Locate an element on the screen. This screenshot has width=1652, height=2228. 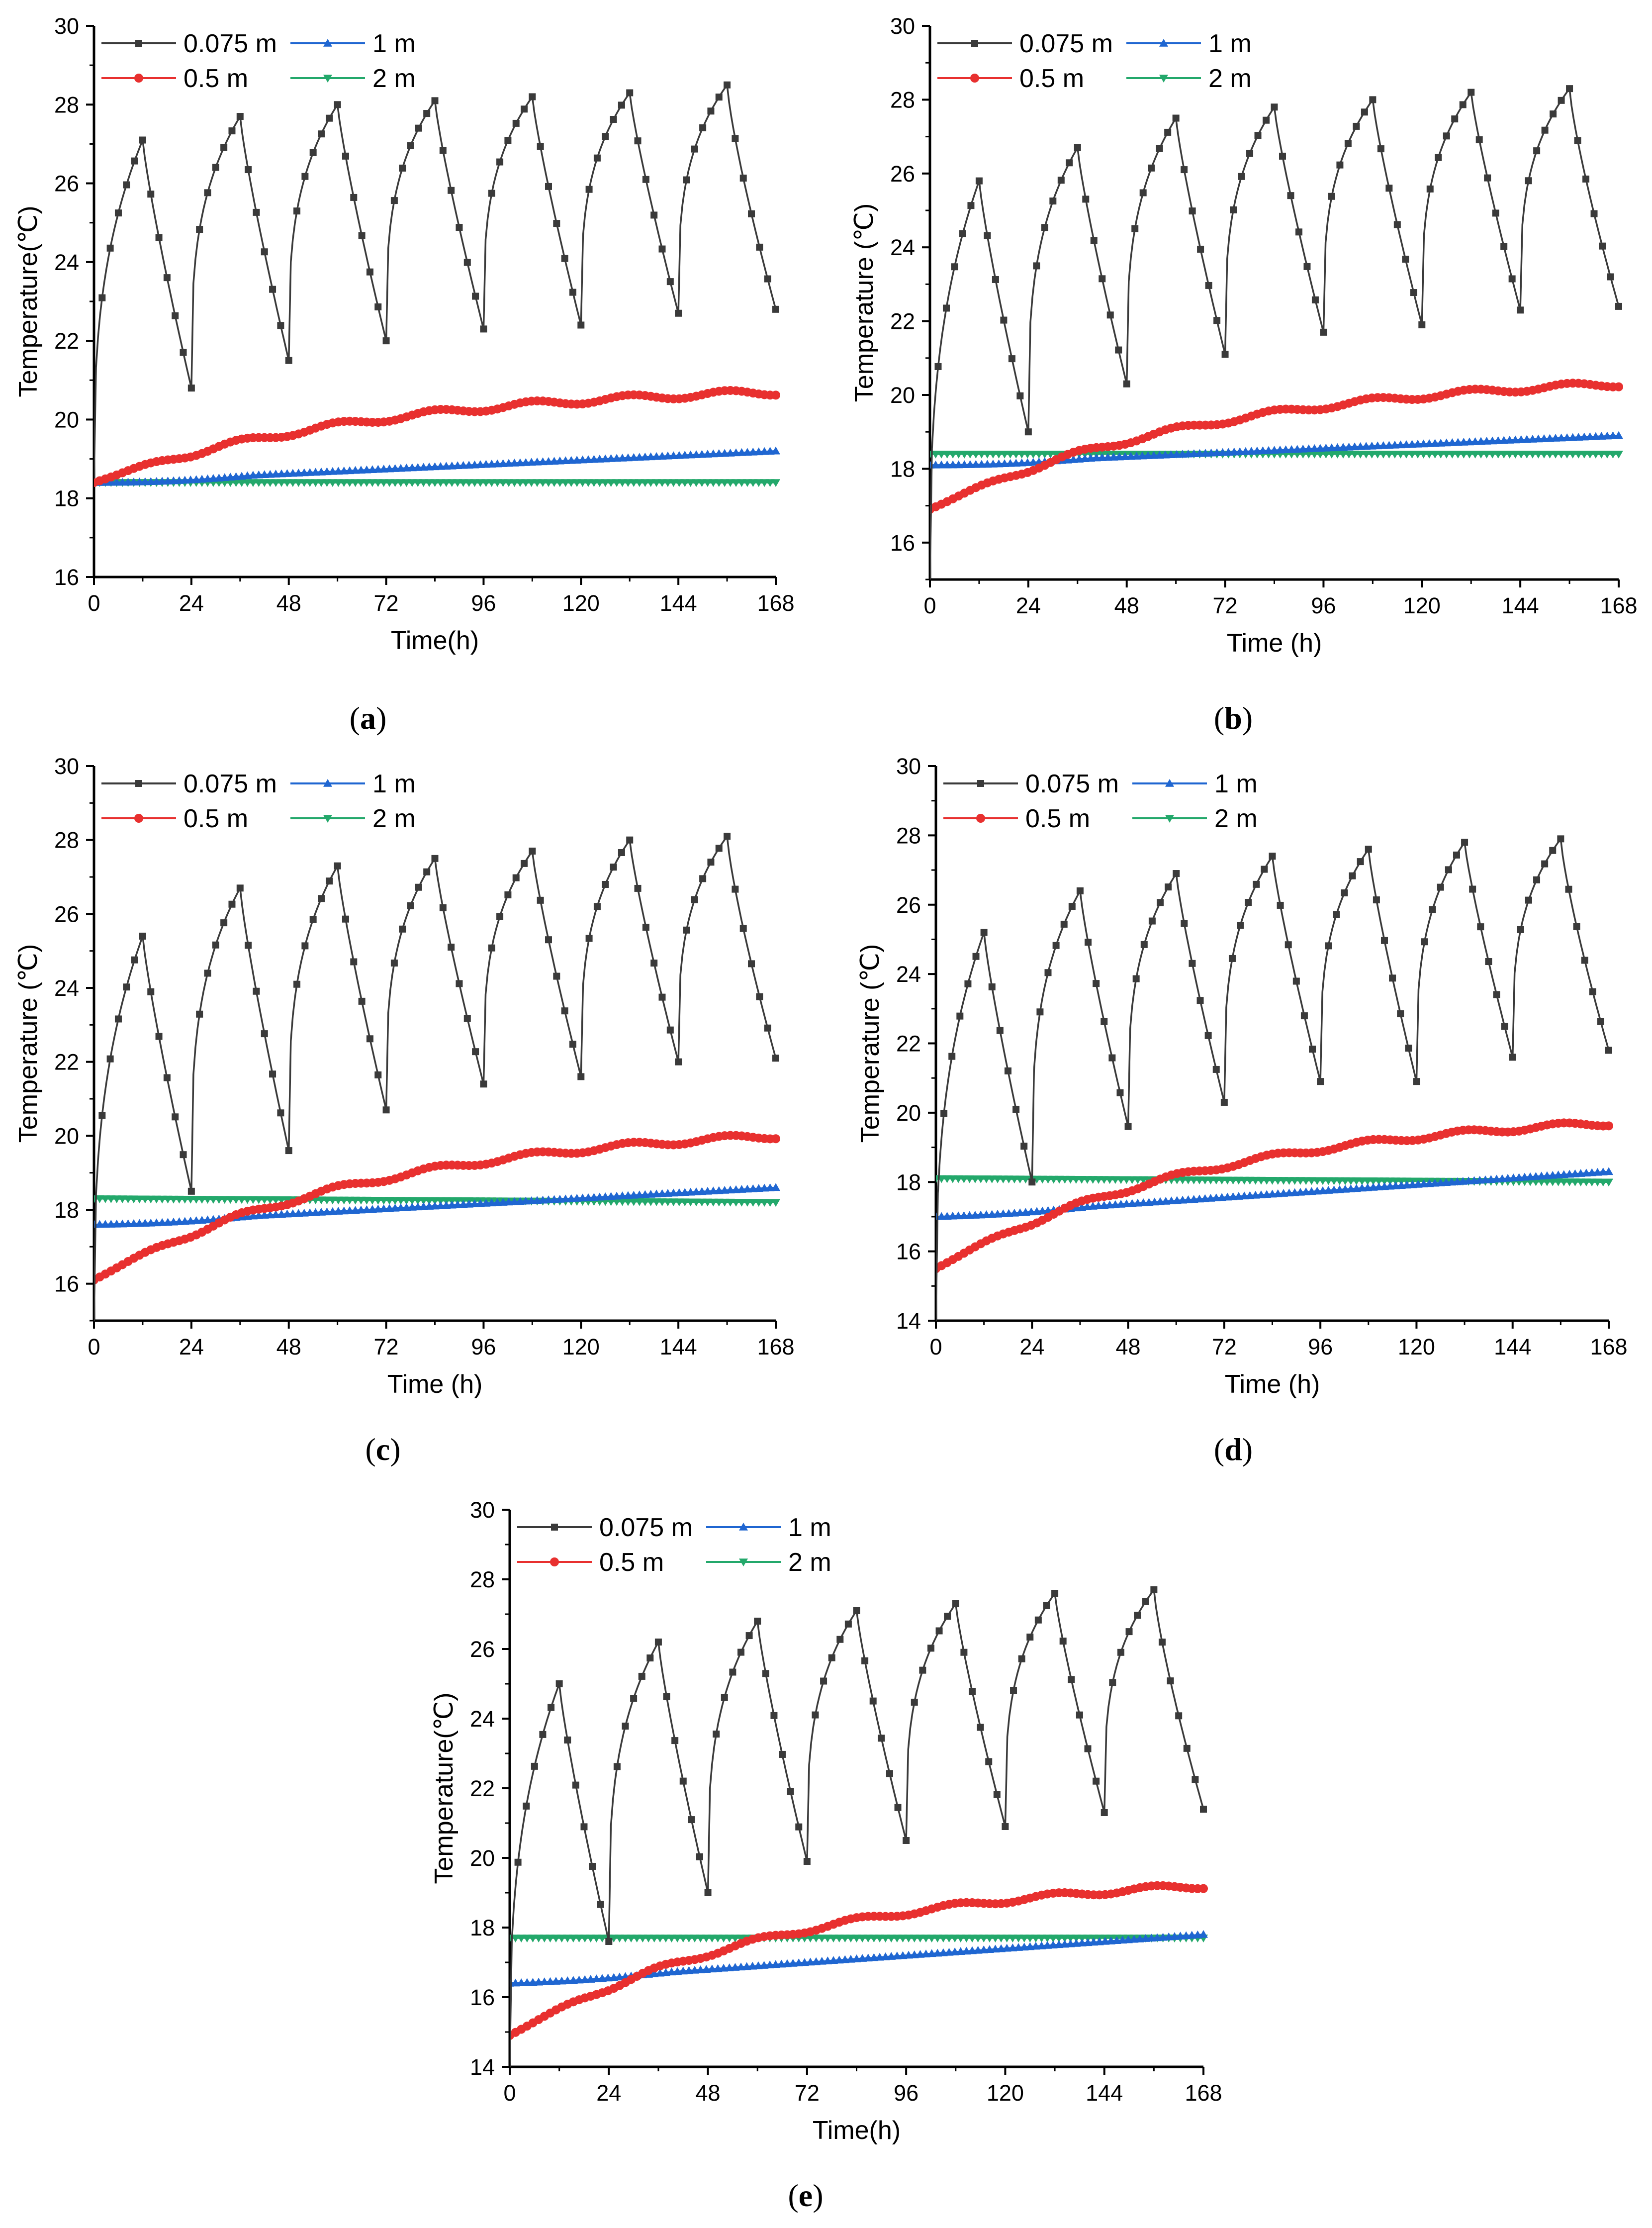
series-line is located at coordinates (857, 1827).